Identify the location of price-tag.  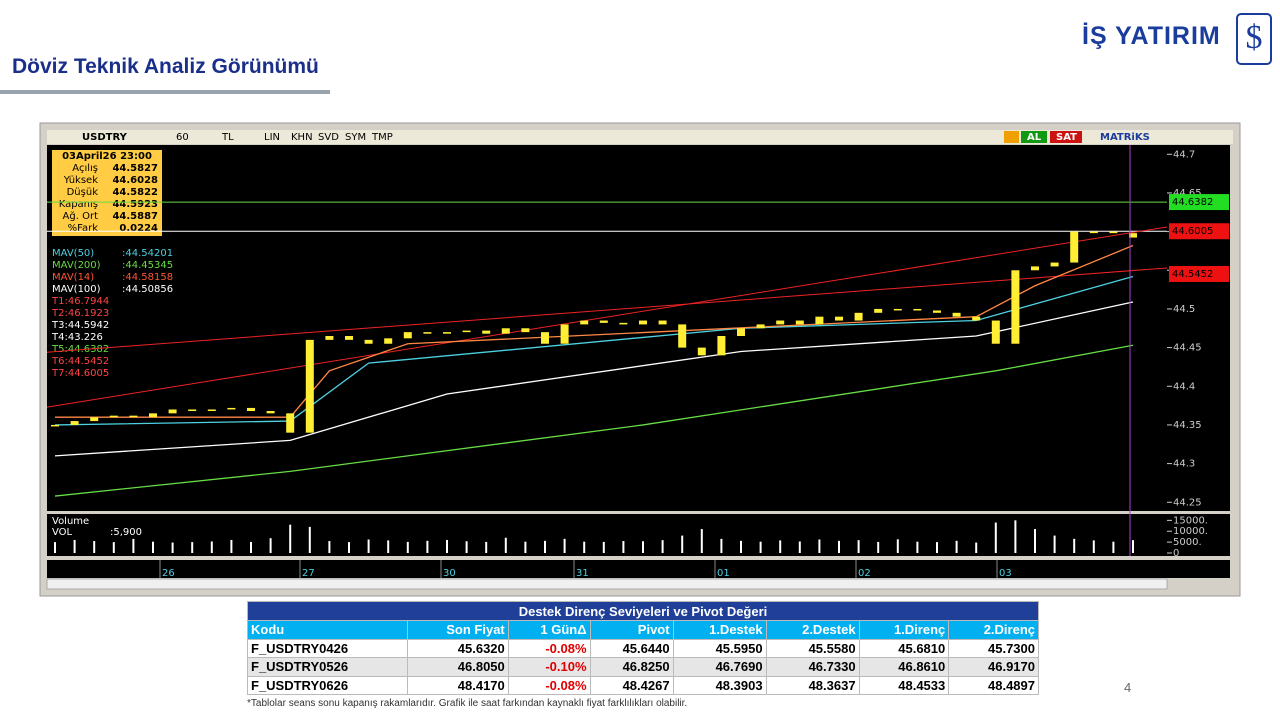
(1199, 231).